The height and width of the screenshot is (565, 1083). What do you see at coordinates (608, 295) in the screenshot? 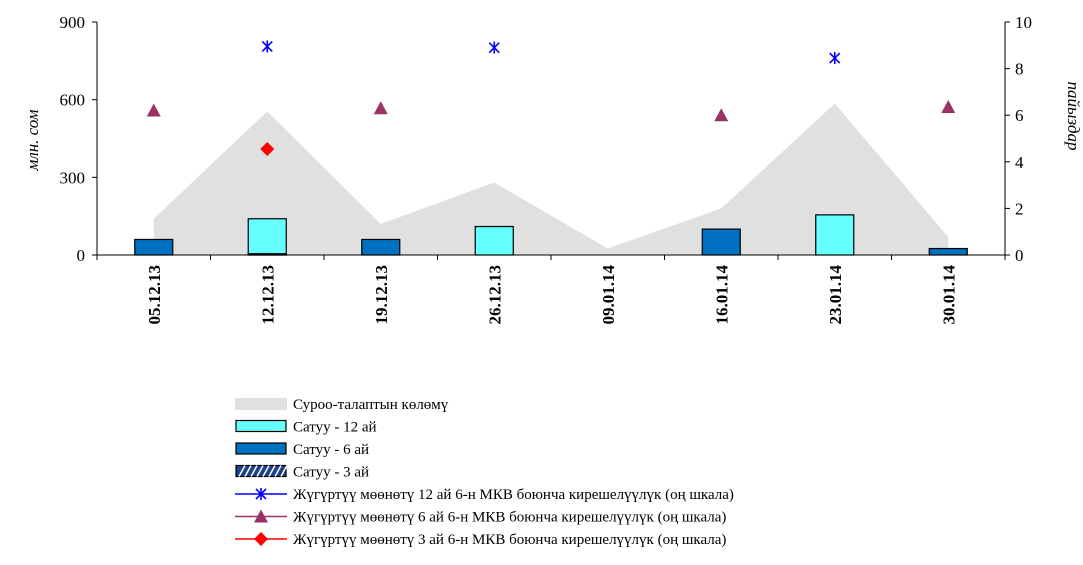
I see `x-category-label-4: 09.01.14` at bounding box center [608, 295].